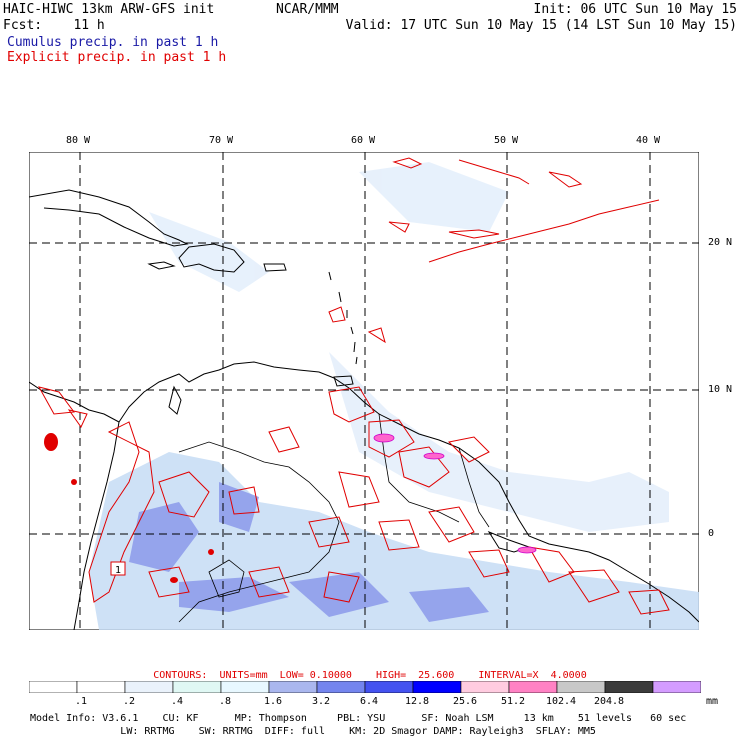 The image size is (740, 740). Describe the element at coordinates (561, 701) in the screenshot. I see `scale-label-11: 102.4` at that location.